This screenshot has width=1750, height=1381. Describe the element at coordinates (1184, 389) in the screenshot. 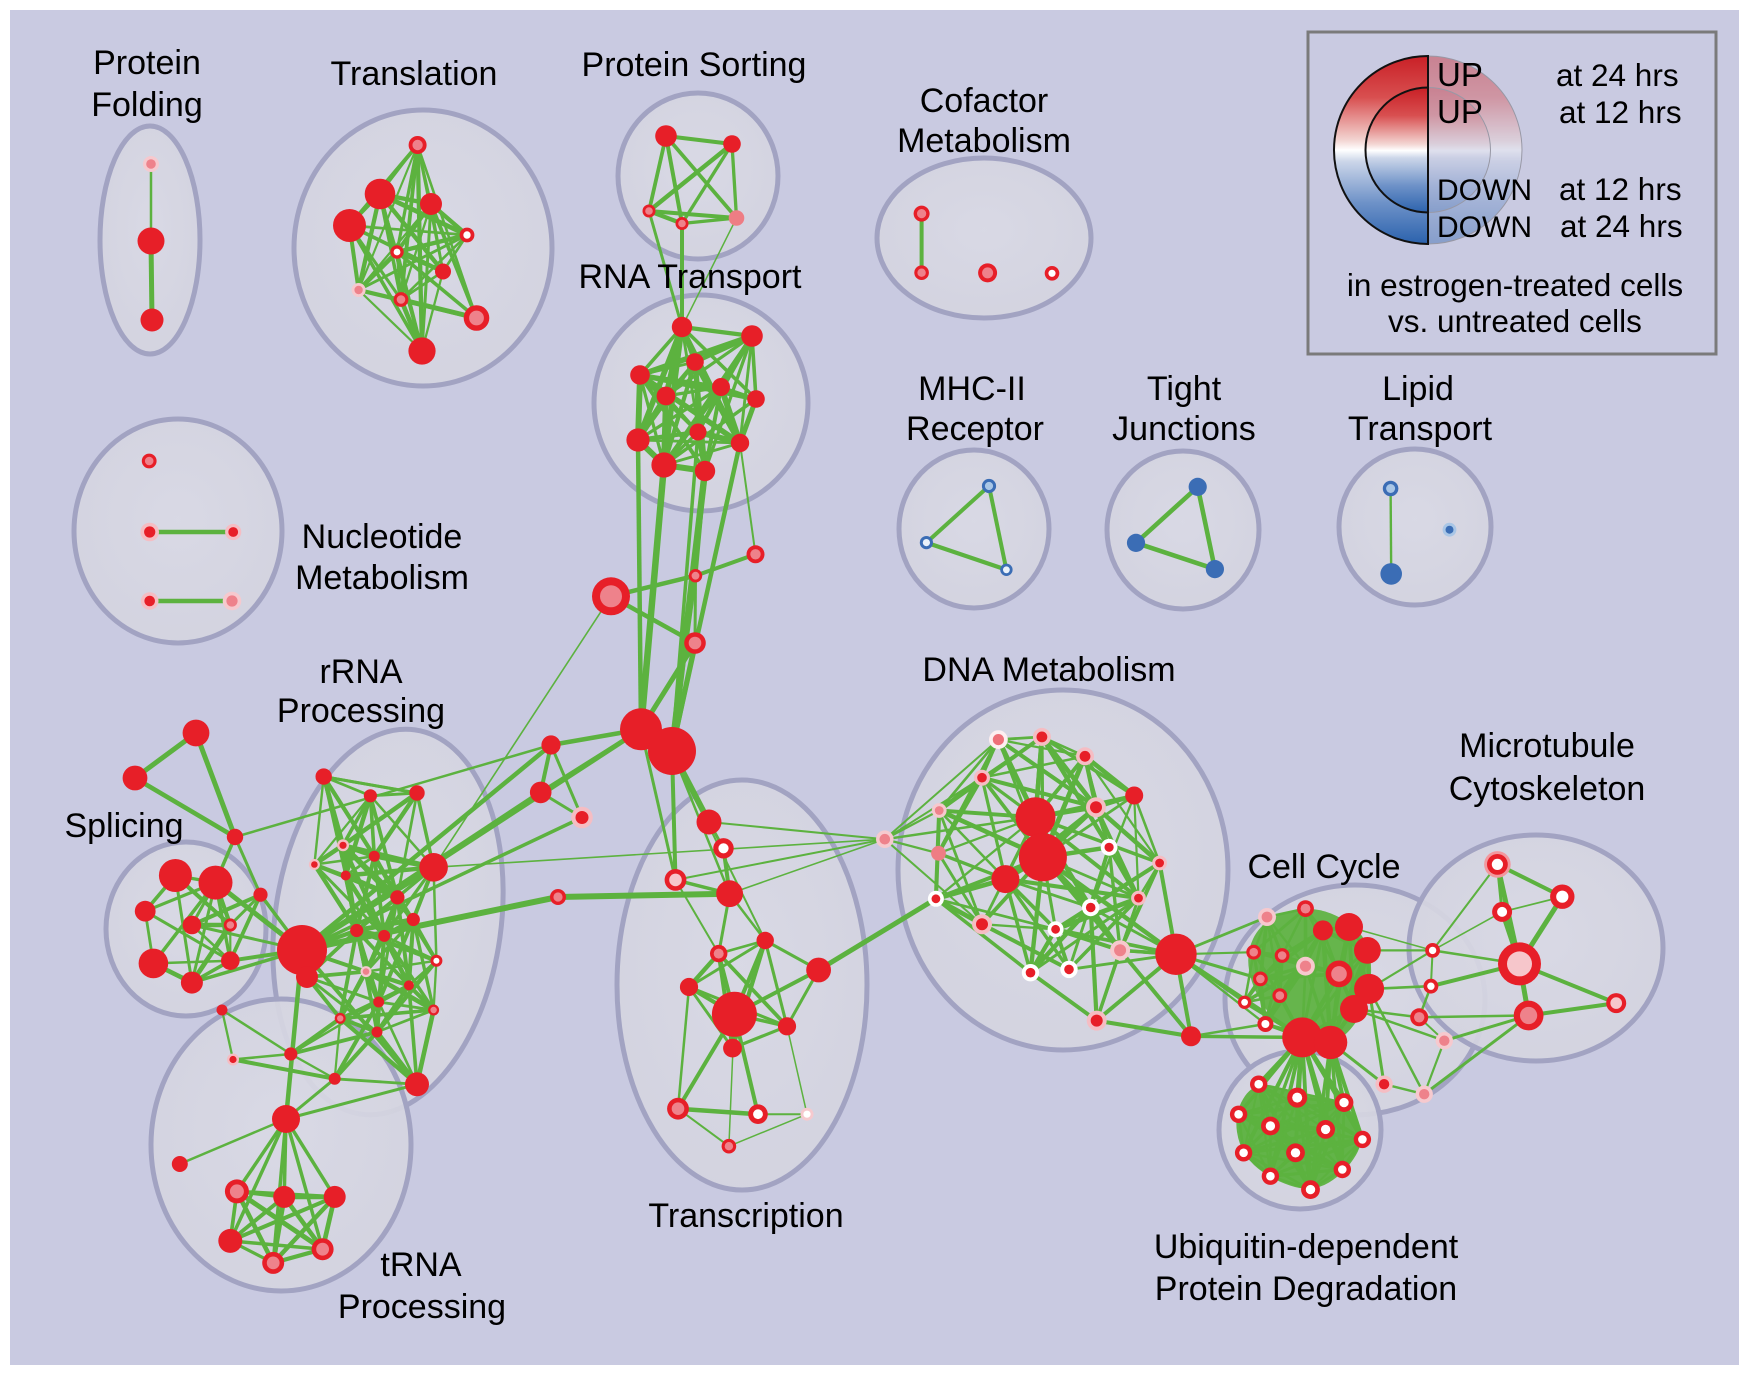

I see `svg-text: Tight` at that location.